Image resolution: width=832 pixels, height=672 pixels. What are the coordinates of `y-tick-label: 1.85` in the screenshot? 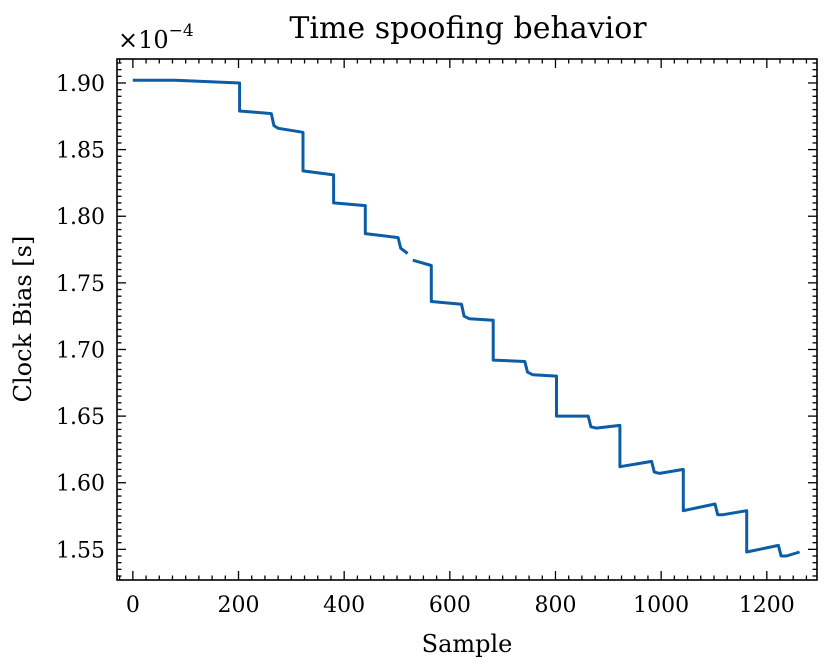 It's located at (80, 151).